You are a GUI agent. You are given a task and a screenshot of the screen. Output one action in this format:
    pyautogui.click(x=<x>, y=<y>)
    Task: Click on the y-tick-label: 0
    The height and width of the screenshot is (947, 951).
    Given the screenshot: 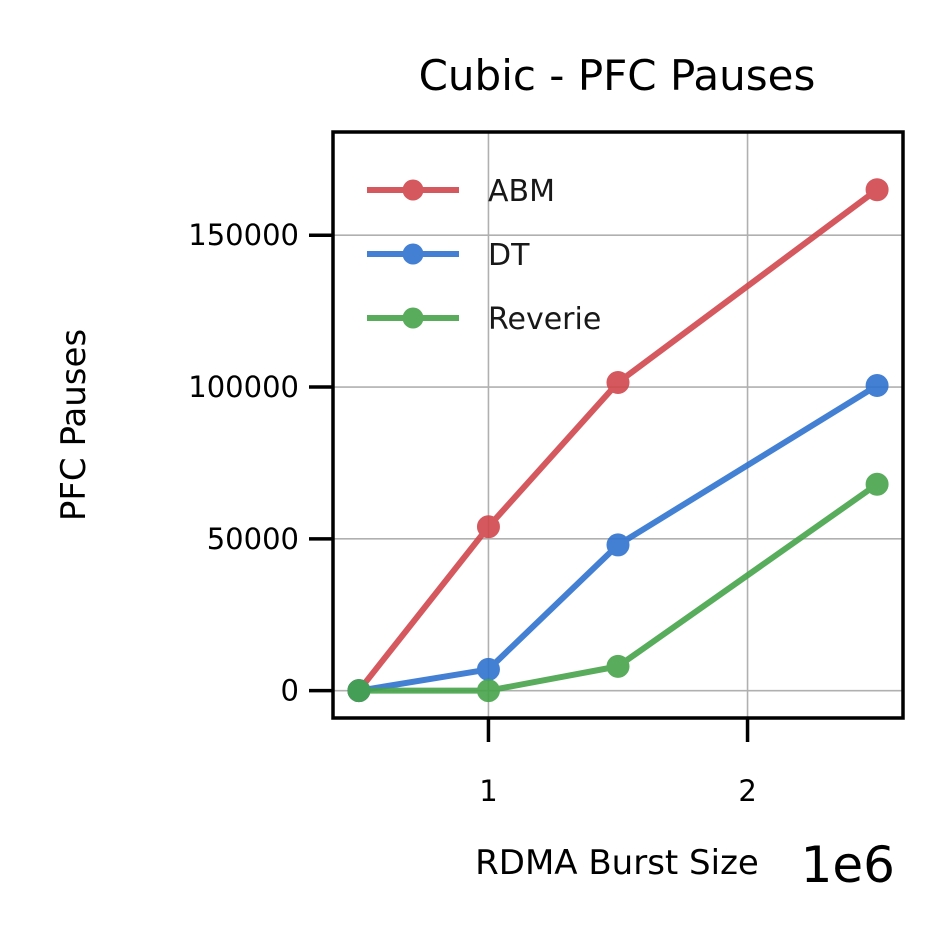 What is the action you would take?
    pyautogui.click(x=290, y=691)
    